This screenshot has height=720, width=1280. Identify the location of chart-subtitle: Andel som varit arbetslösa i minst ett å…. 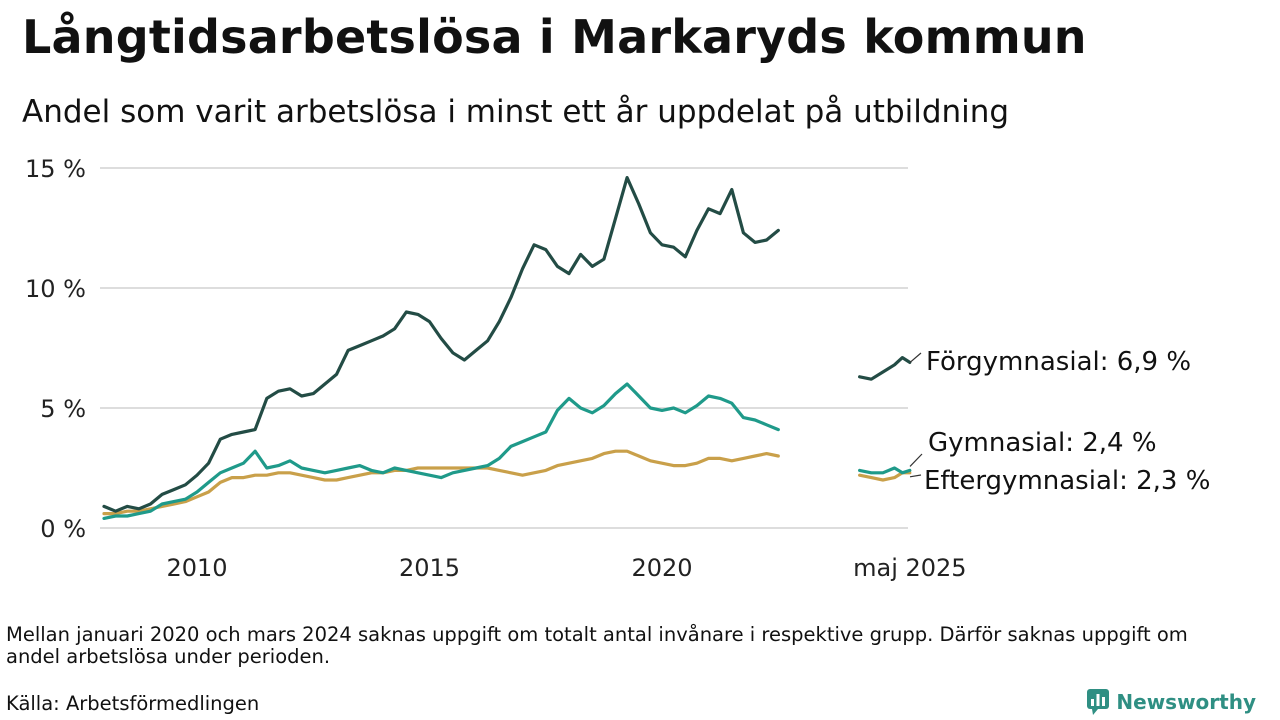
(516, 112).